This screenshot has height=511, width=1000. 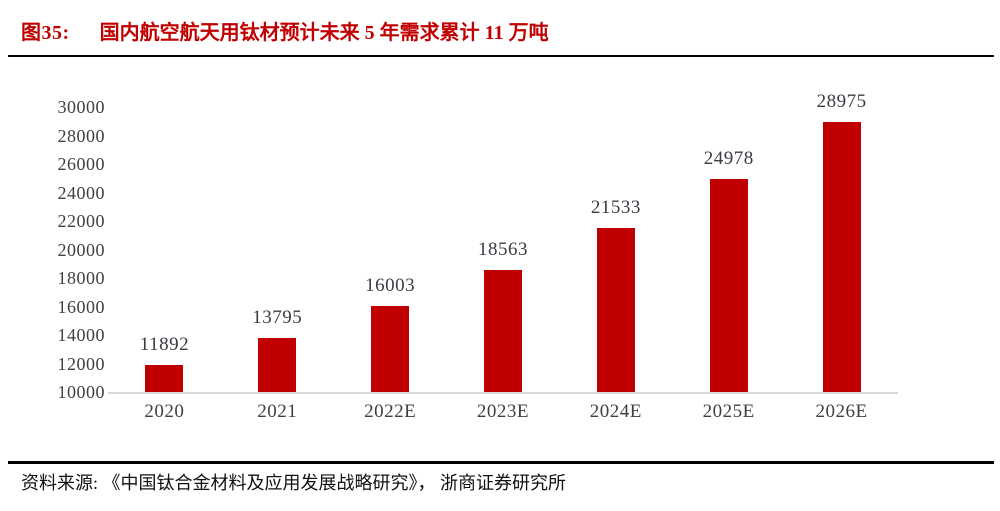 I want to click on y-tick-label: 10000, so click(x=81, y=392).